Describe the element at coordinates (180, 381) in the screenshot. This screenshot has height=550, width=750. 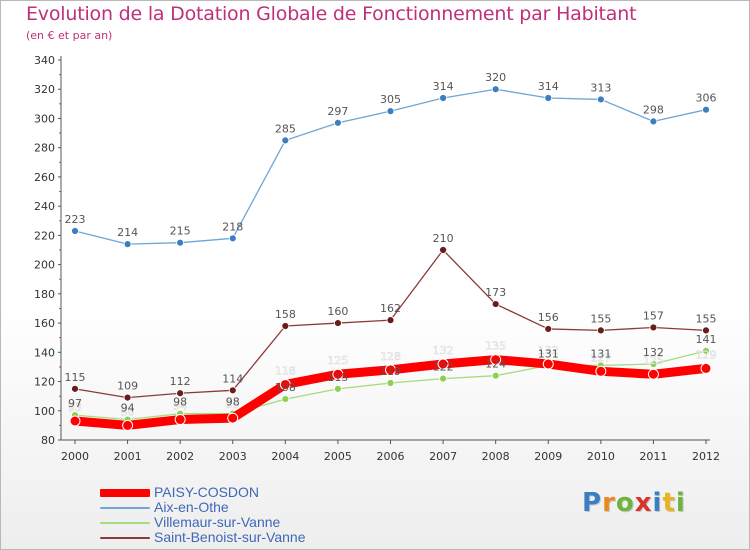
I see `data-label: 112` at that location.